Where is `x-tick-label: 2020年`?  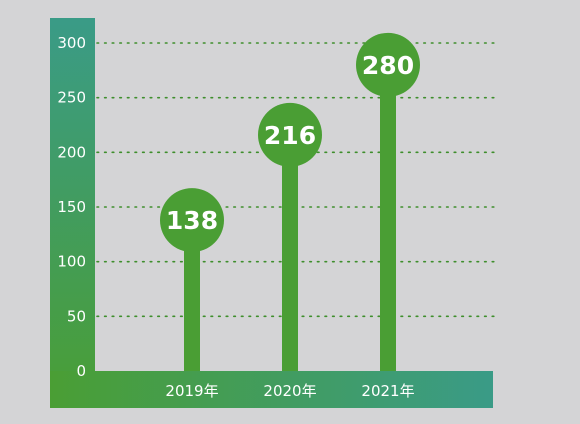 x-tick-label: 2020年 is located at coordinates (289, 391).